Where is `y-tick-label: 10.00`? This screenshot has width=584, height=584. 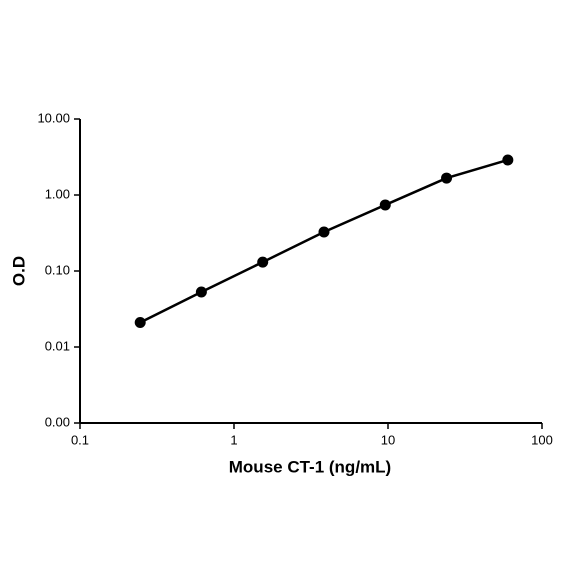 y-tick-label: 10.00 is located at coordinates (53, 117).